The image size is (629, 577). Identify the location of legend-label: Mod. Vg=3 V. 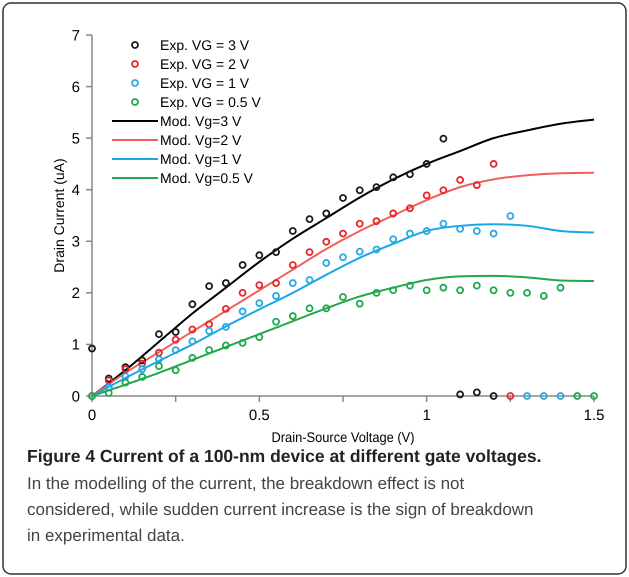
(201, 120).